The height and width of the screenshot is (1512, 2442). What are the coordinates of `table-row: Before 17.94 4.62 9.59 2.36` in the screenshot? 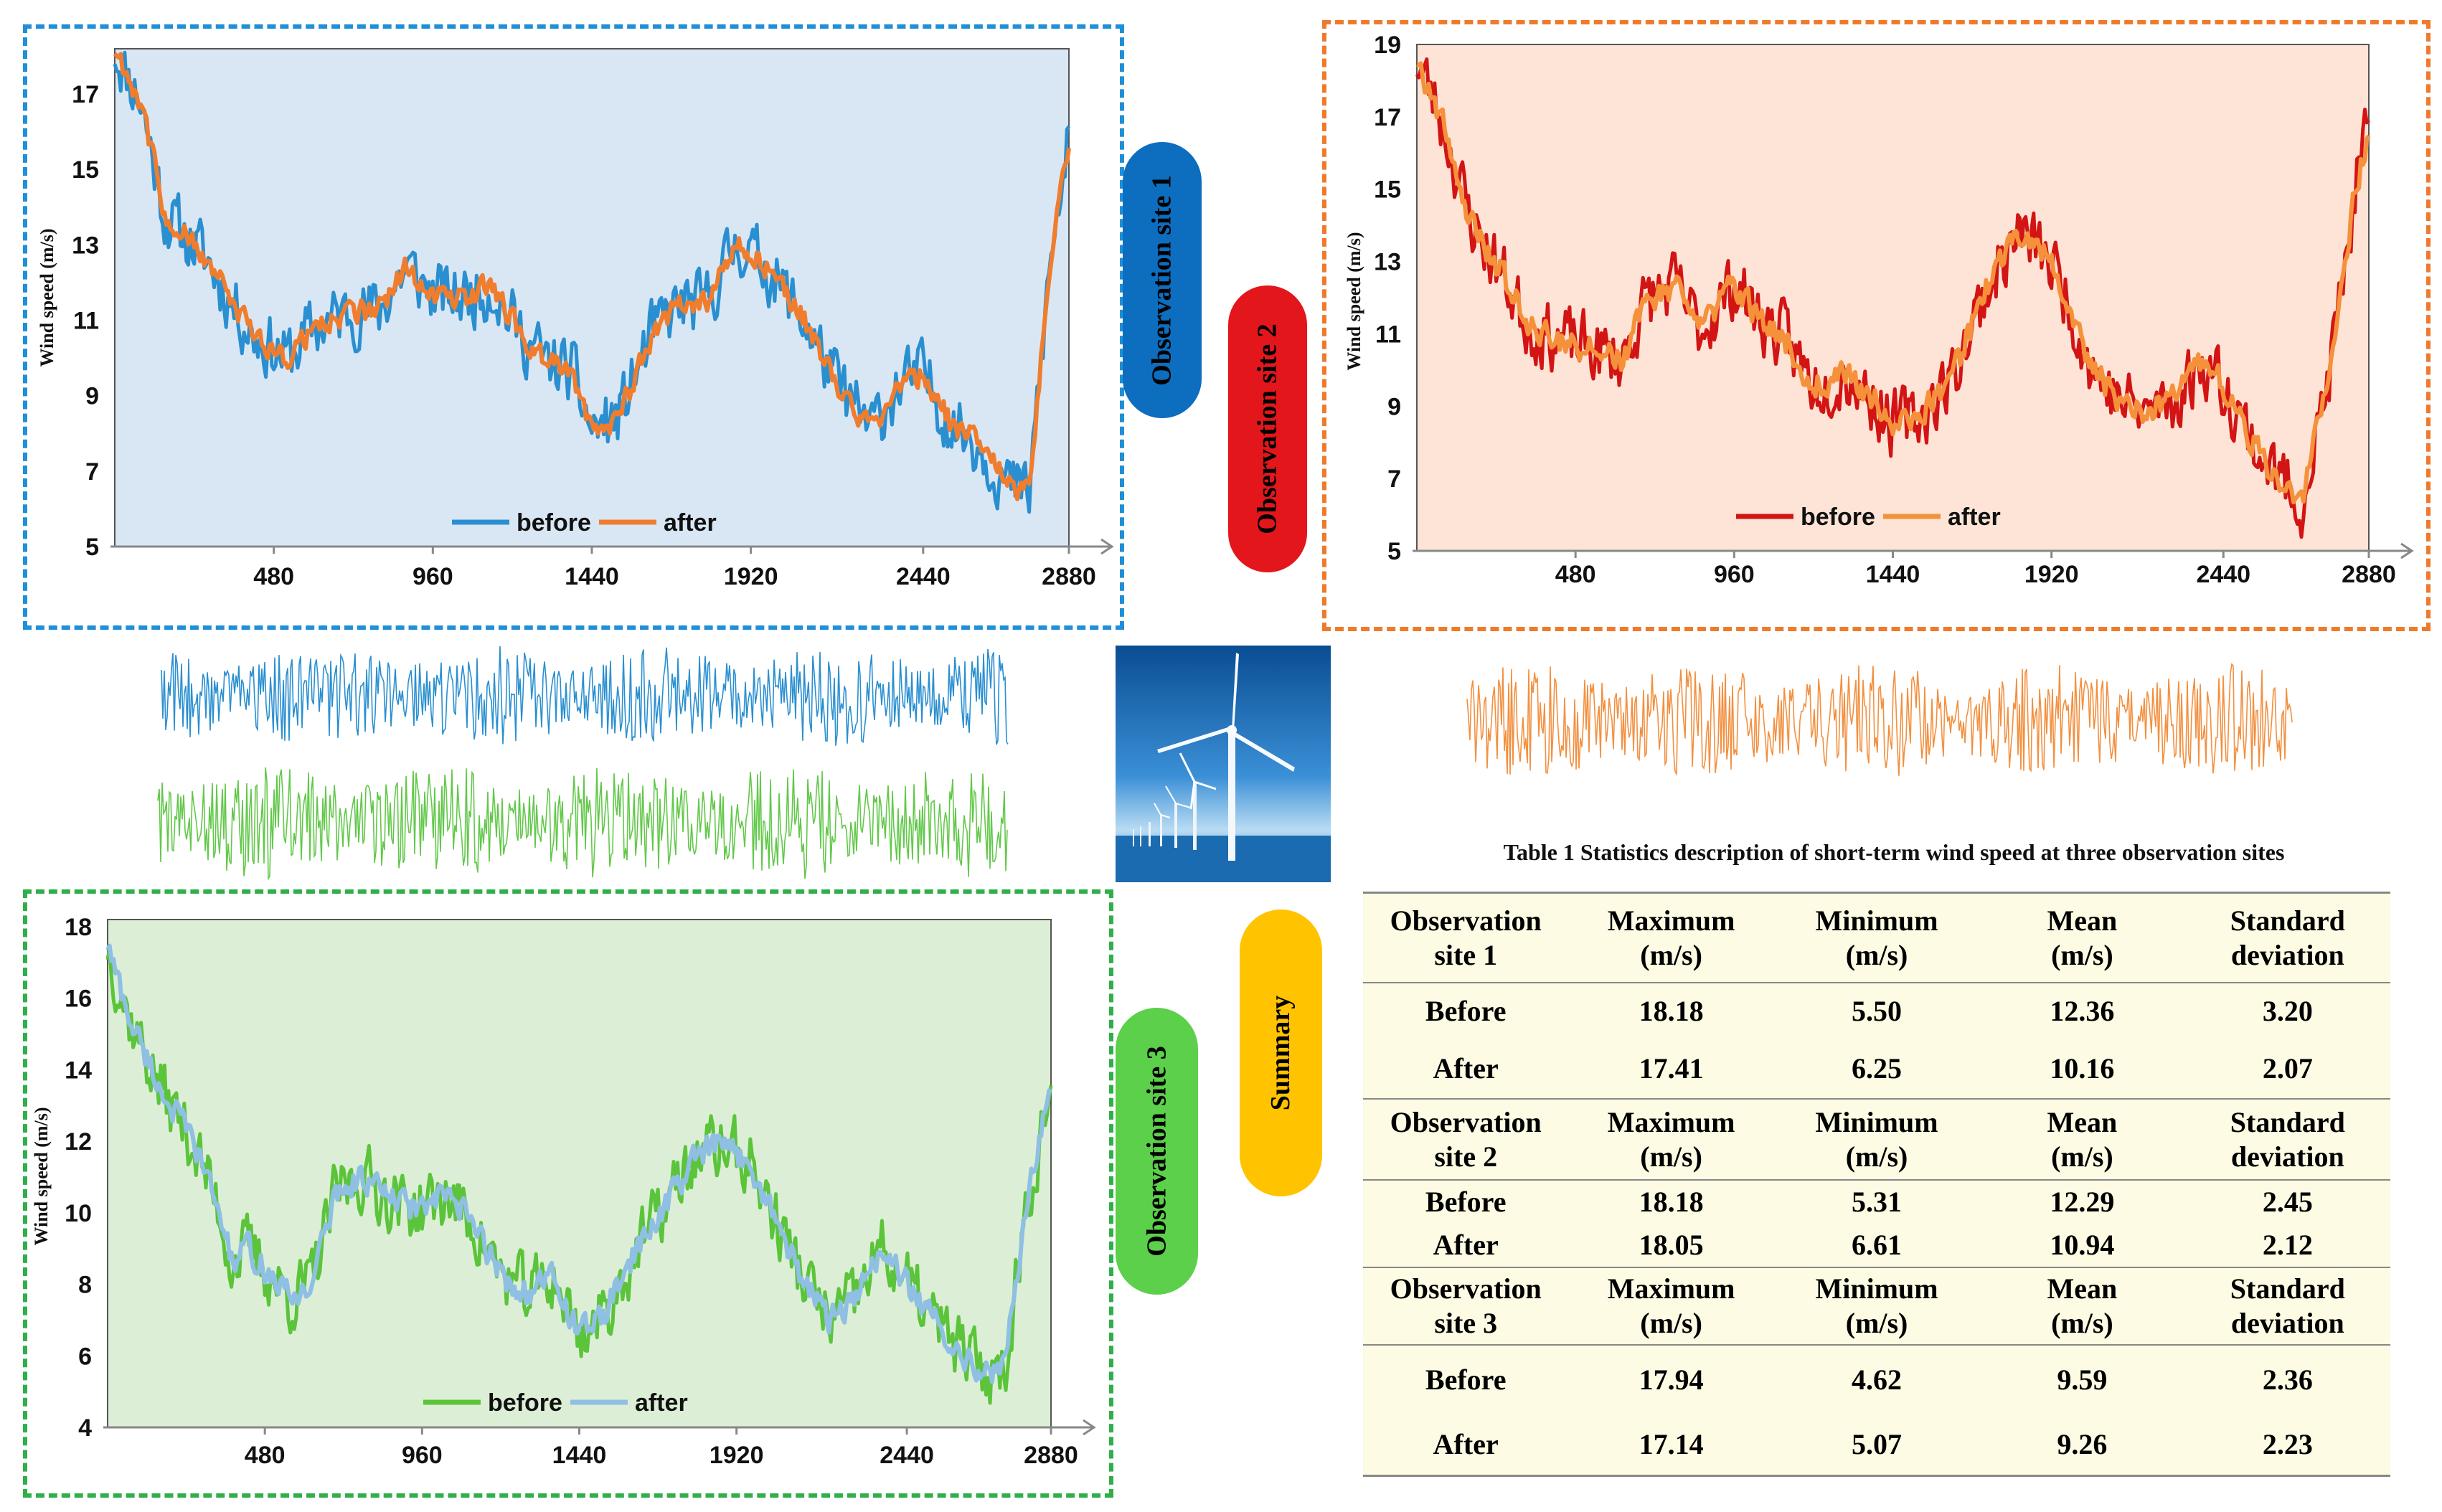 It's located at (1876, 1380).